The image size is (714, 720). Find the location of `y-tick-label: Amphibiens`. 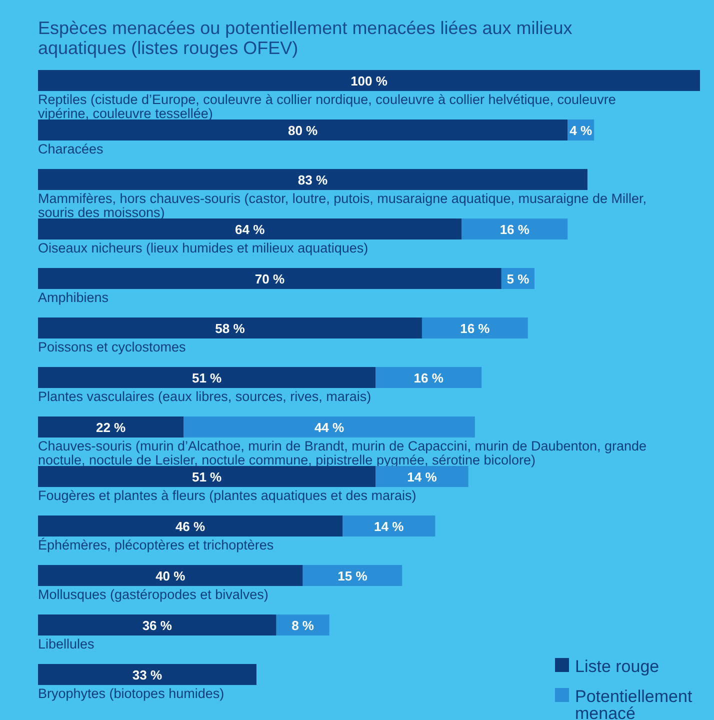

y-tick-label: Amphibiens is located at coordinates (73, 297).